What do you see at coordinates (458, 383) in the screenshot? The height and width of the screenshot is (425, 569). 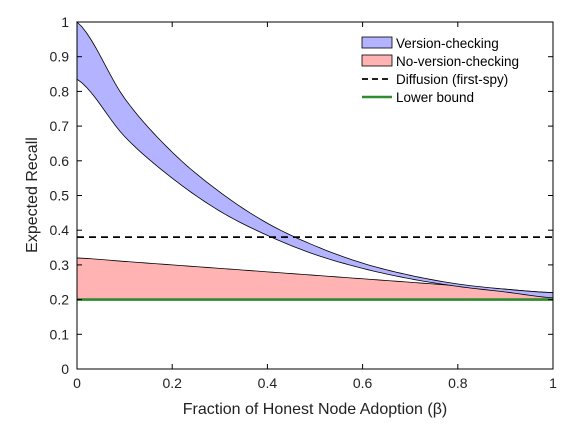 I see `x-tick-label: 0.8` at bounding box center [458, 383].